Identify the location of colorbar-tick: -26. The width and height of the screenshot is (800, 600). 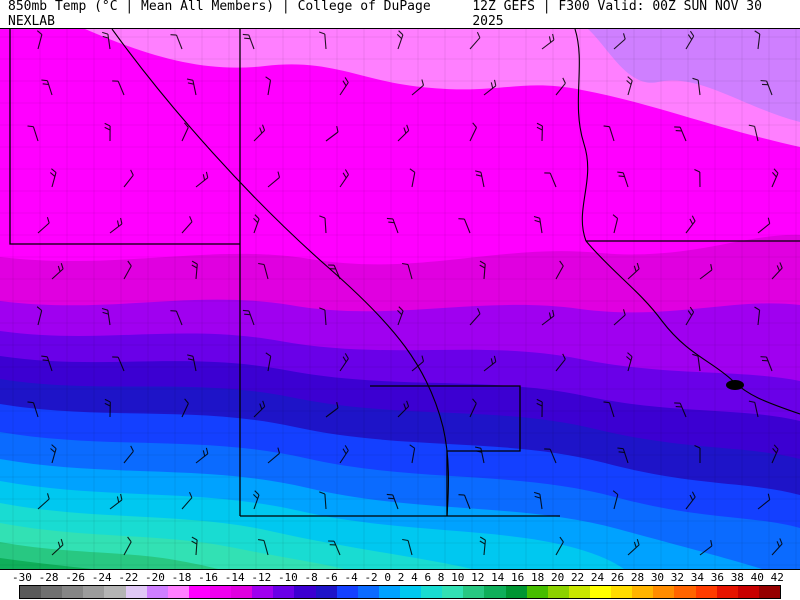
(75, 577).